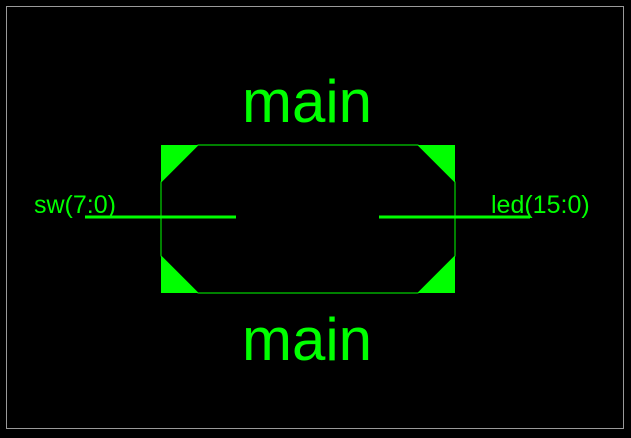  What do you see at coordinates (436, 163) in the screenshot?
I see `corner-fill-top-right` at bounding box center [436, 163].